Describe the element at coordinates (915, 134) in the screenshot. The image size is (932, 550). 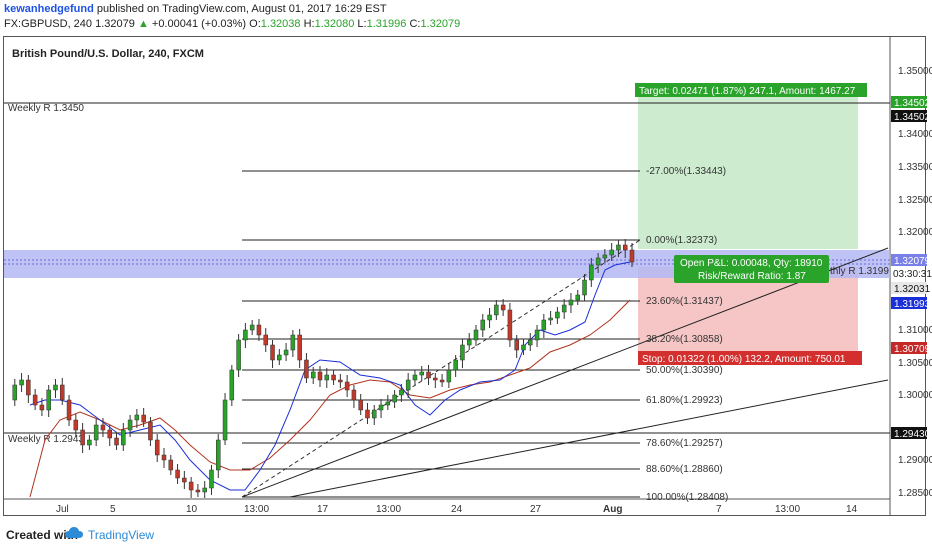
I see `price-tick: 1.34000` at that location.